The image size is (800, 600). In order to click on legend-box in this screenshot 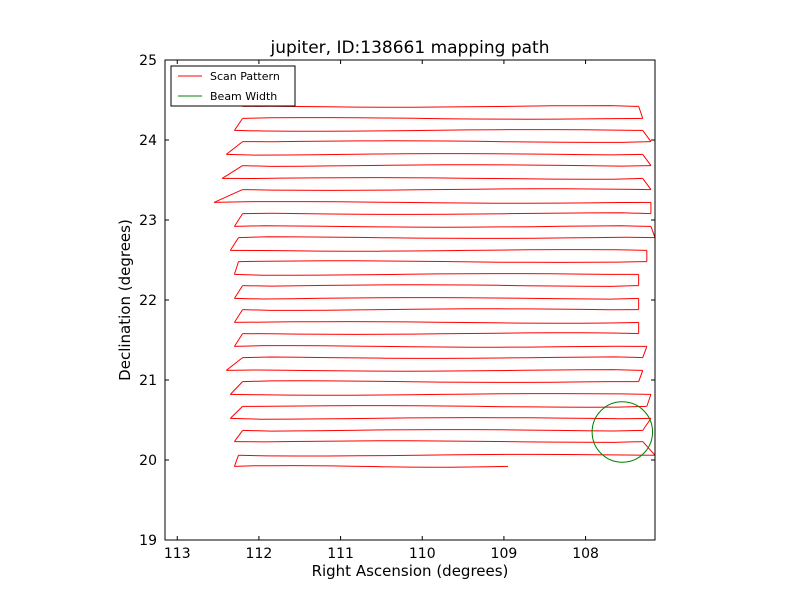, I will do `click(233, 86)`.